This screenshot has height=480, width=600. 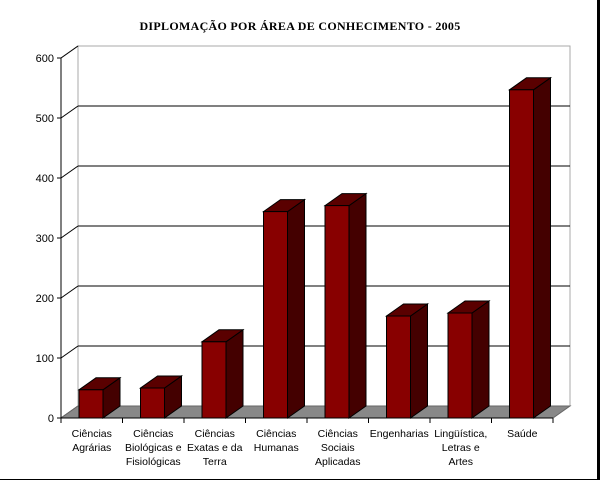 I want to click on x-category-label: Saúde, so click(x=522, y=434).